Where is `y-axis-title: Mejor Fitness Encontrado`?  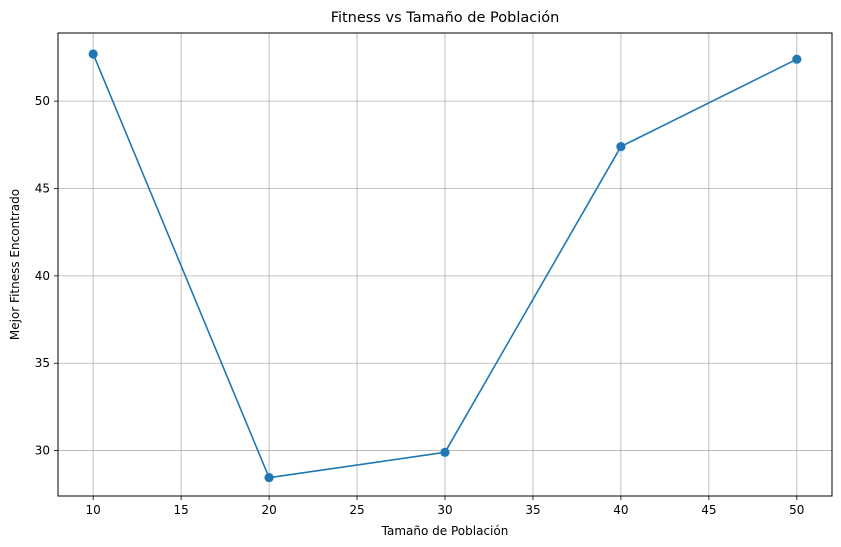
y-axis-title: Mejor Fitness Encontrado is located at coordinates (15, 264).